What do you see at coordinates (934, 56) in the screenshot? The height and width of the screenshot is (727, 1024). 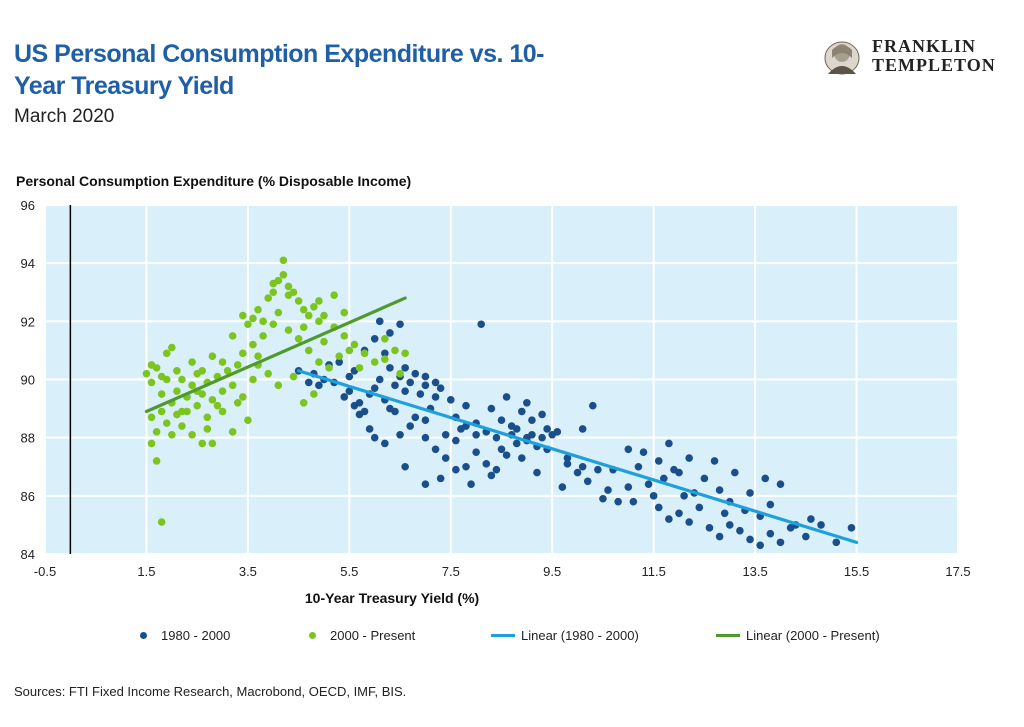 I see `logo-wordmark: FRANKLIN TEMPLETON` at bounding box center [934, 56].